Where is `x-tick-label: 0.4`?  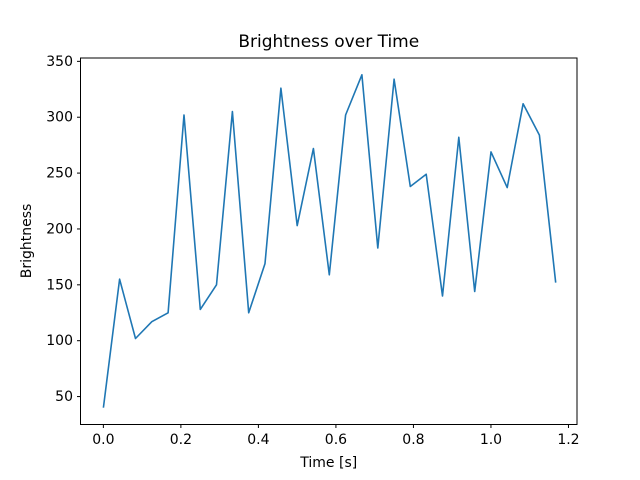
x-tick-label: 0.4 is located at coordinates (258, 440).